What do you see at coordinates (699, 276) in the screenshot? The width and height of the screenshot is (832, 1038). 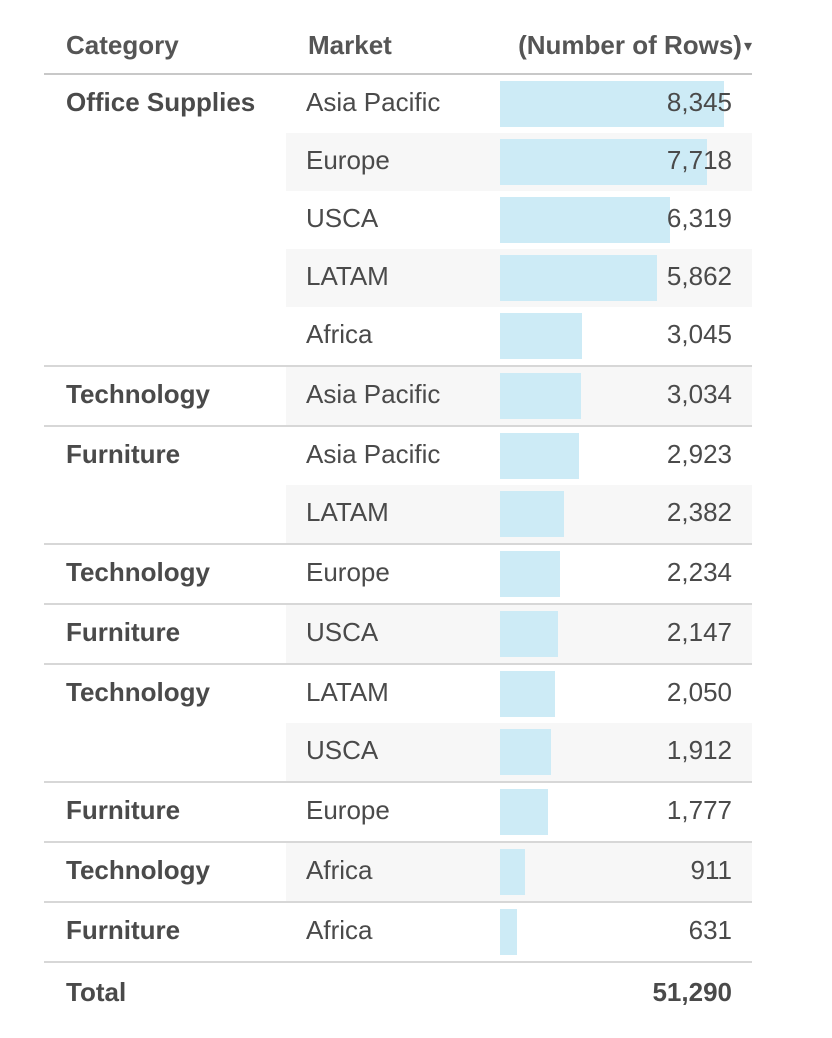 I see `value-label: 5,862` at bounding box center [699, 276].